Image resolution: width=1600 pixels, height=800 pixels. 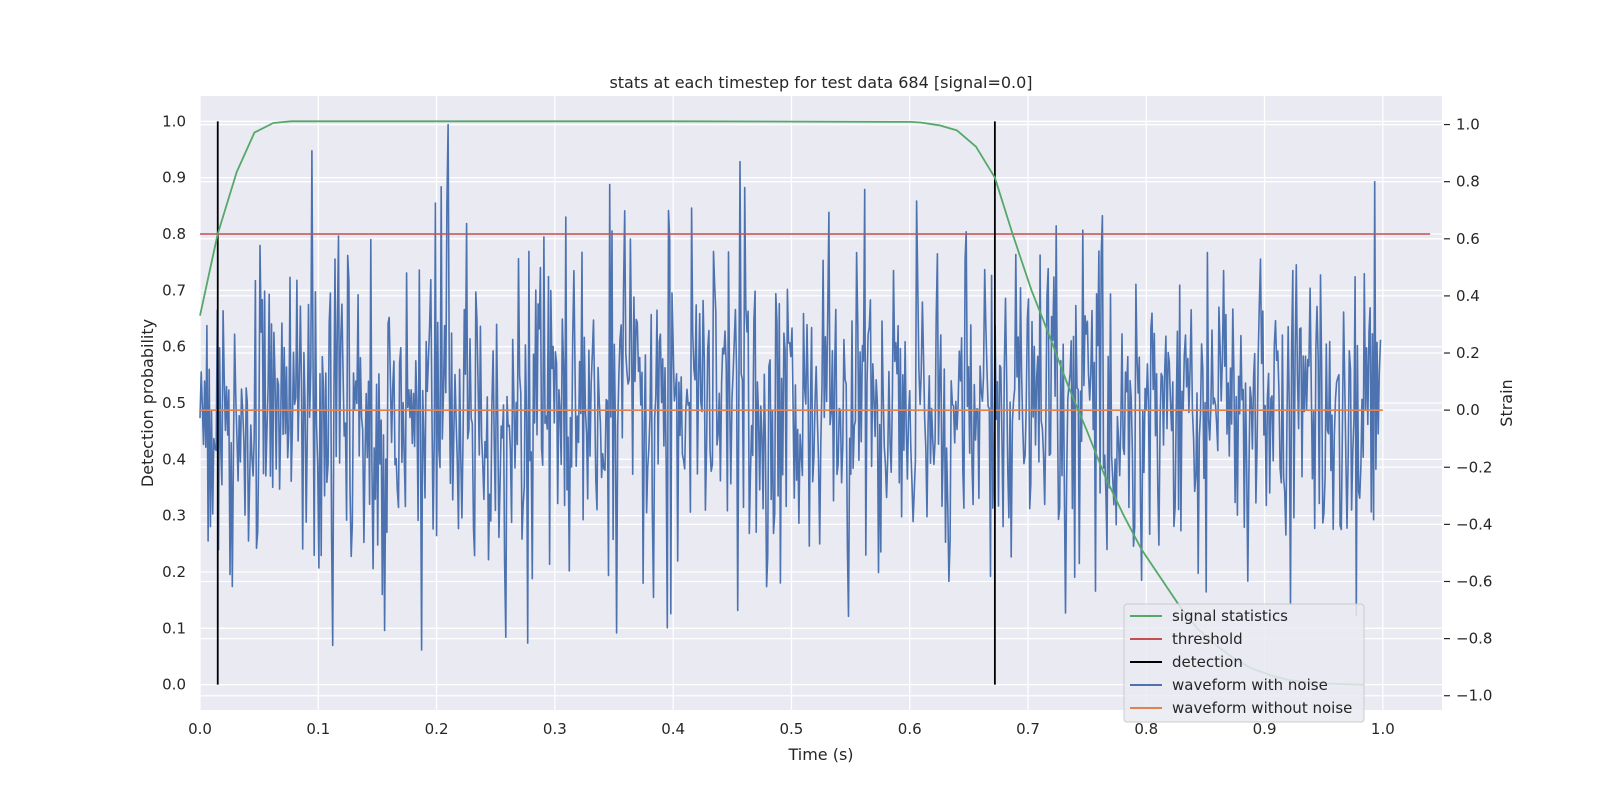 I want to click on x-tick-label: 0.2, so click(x=437, y=729).